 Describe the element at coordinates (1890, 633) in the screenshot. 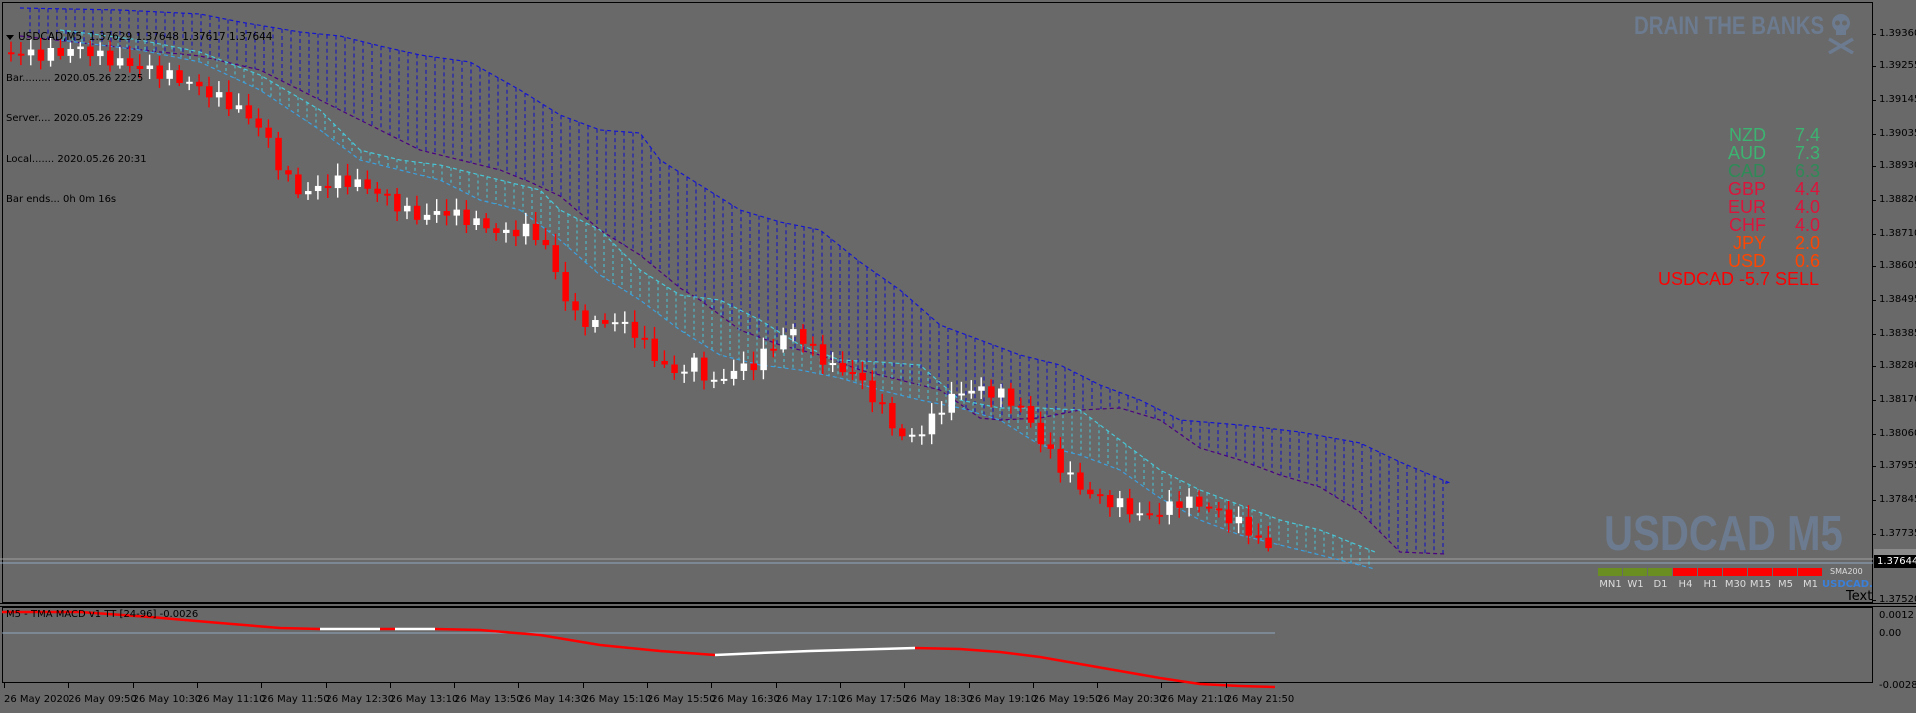

I see `ind-tick-zero: 0.00` at that location.